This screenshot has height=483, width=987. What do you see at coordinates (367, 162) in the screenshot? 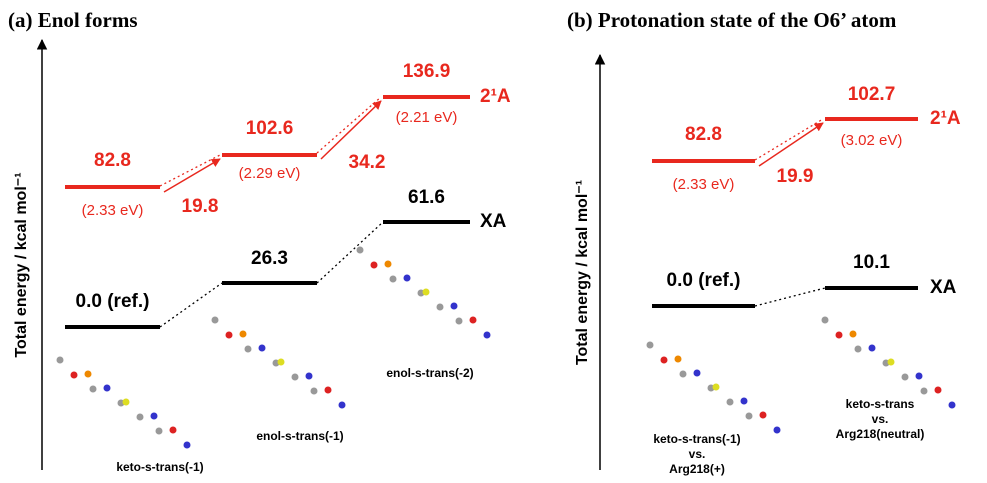
I see `transition-value: 34.2` at bounding box center [367, 162].